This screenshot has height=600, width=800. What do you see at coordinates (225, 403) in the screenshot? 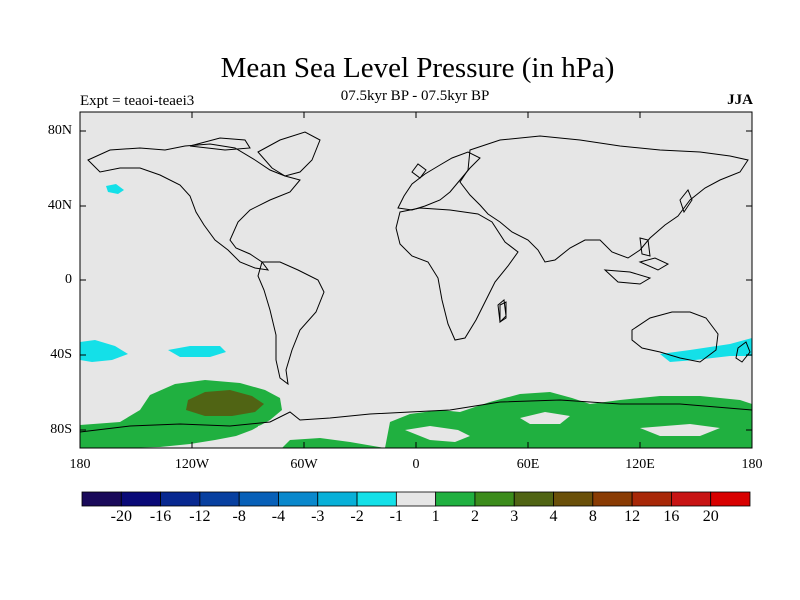
I see `anomaly-dark-core` at bounding box center [225, 403].